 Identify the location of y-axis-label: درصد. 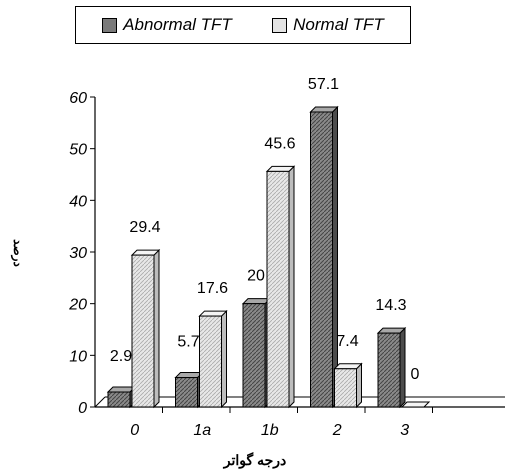
(18, 253).